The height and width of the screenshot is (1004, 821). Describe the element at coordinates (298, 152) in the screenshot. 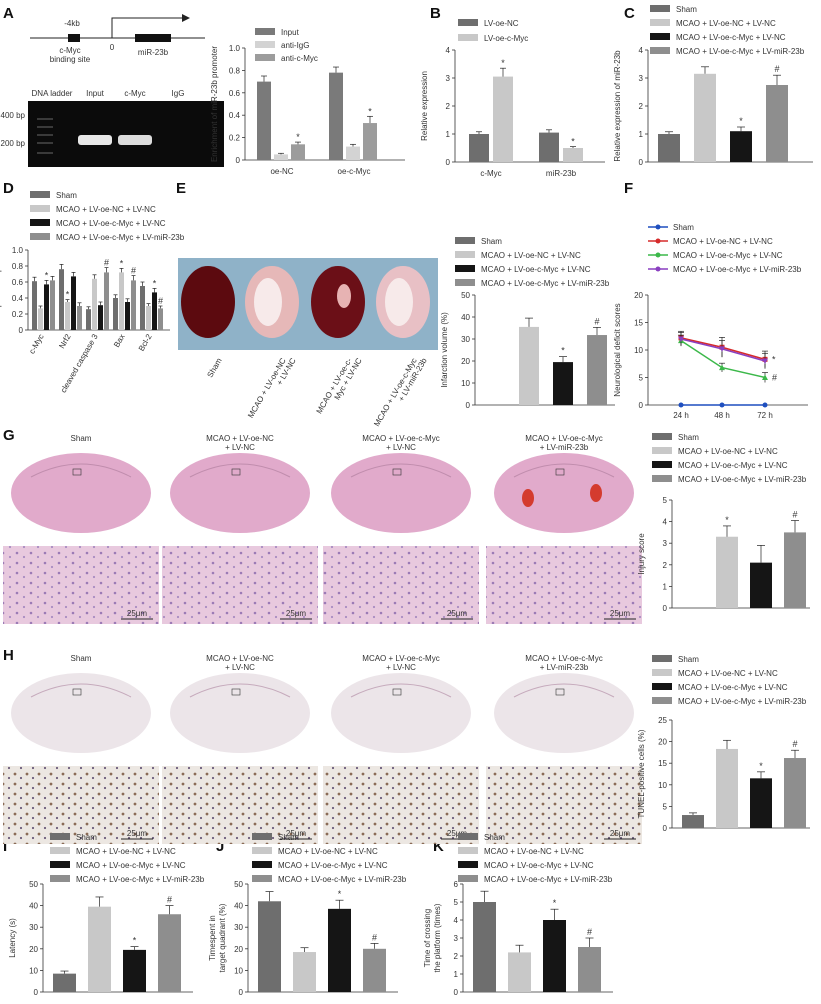

I see `bar-a` at that location.